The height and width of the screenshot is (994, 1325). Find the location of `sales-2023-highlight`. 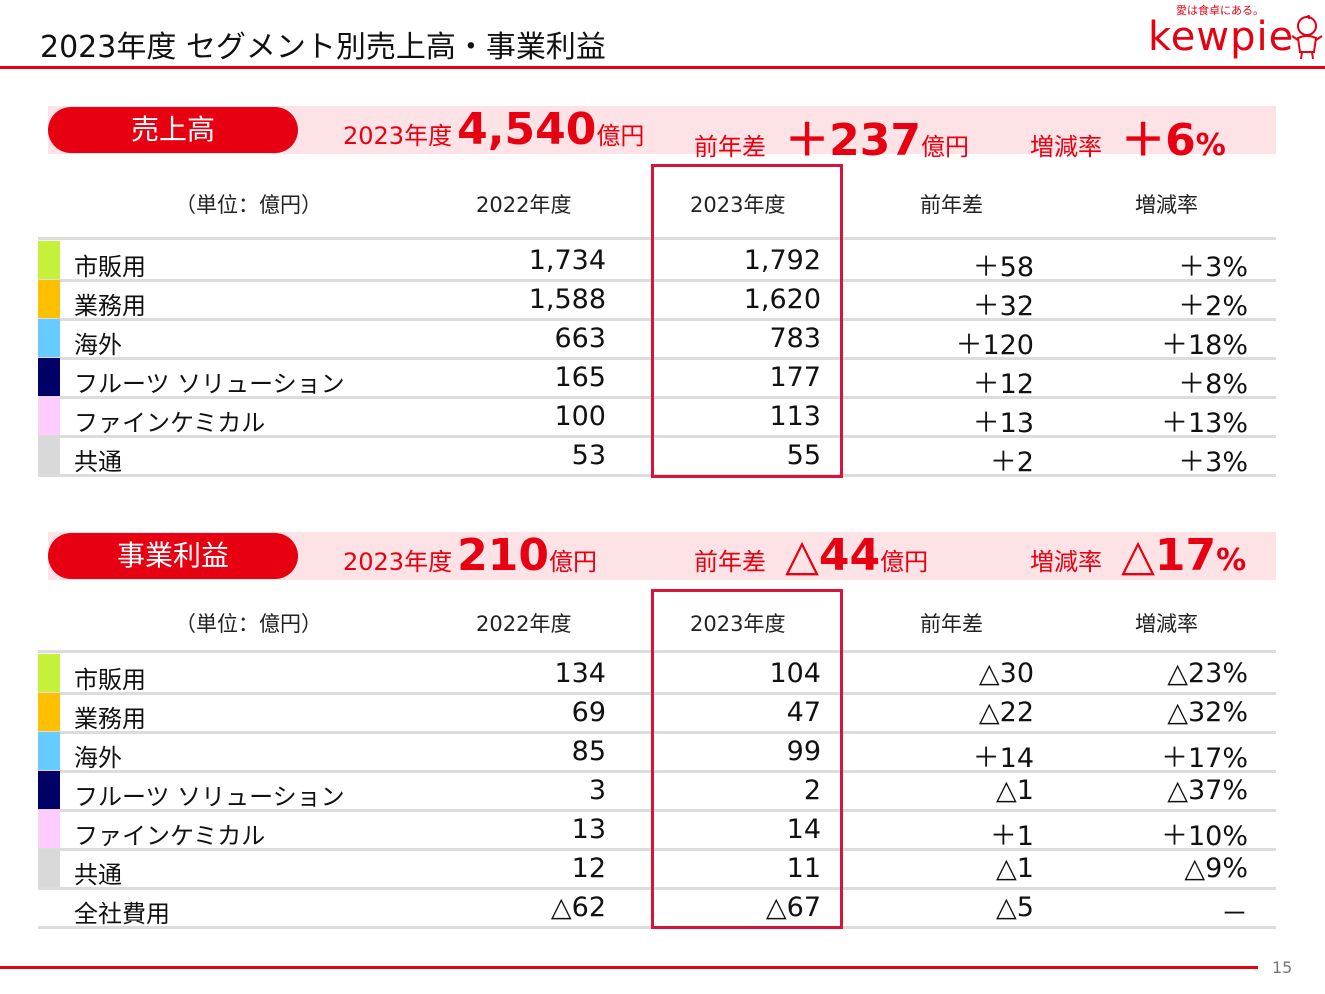

sales-2023-highlight is located at coordinates (747, 321).